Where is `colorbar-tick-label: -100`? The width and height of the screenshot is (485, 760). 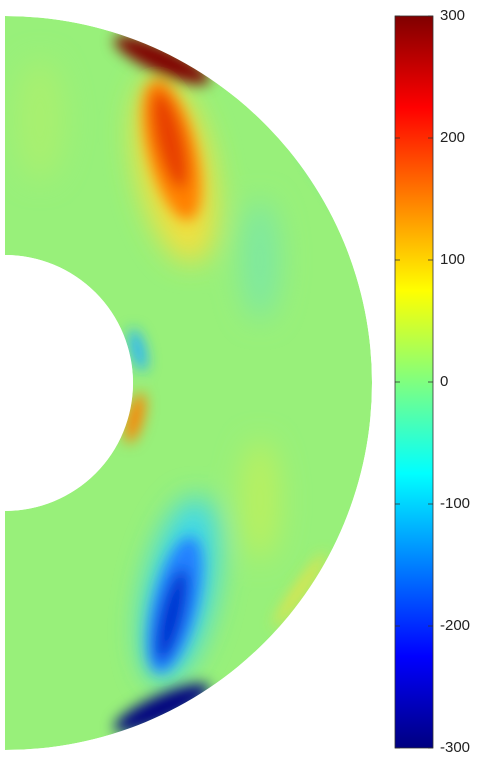
colorbar-tick-label: -100 is located at coordinates (455, 503).